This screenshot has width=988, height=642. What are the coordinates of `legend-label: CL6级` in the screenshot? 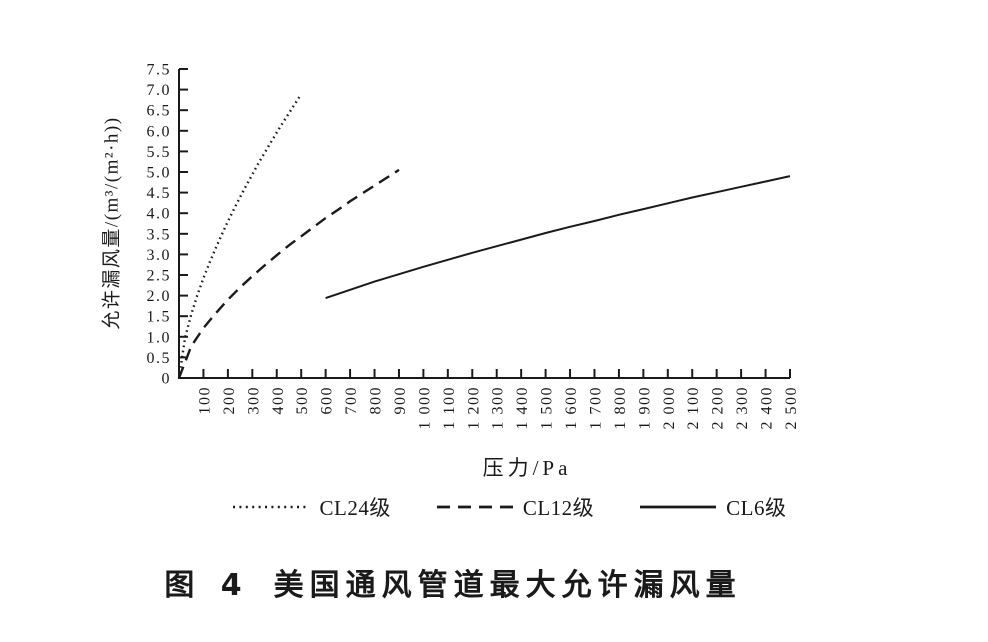 It's located at (756, 508).